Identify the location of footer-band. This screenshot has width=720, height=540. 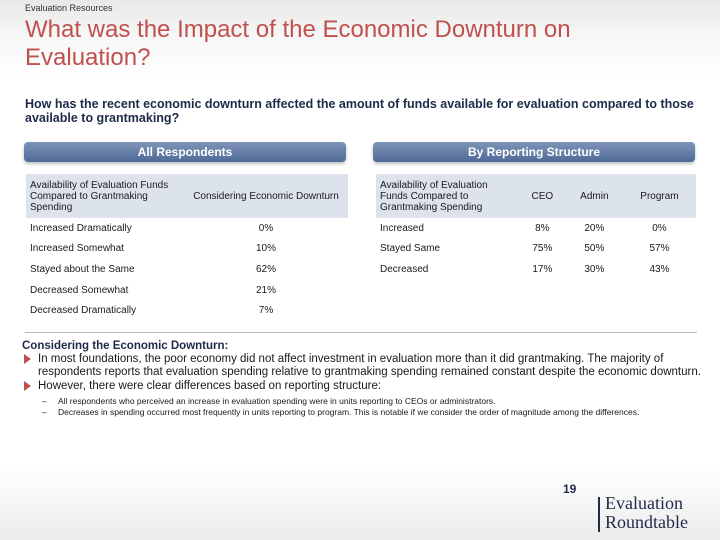
(360, 503).